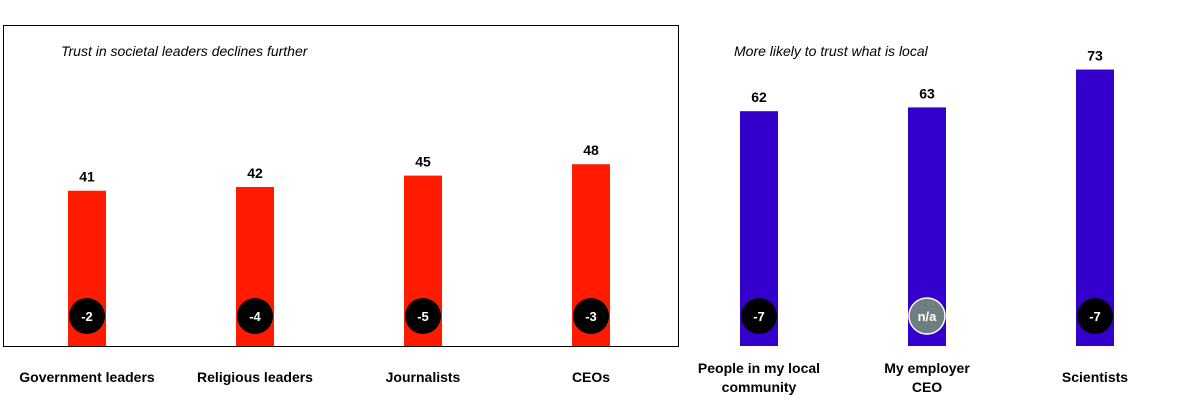 The image size is (1182, 416). I want to click on change-label: -2, so click(87, 316).